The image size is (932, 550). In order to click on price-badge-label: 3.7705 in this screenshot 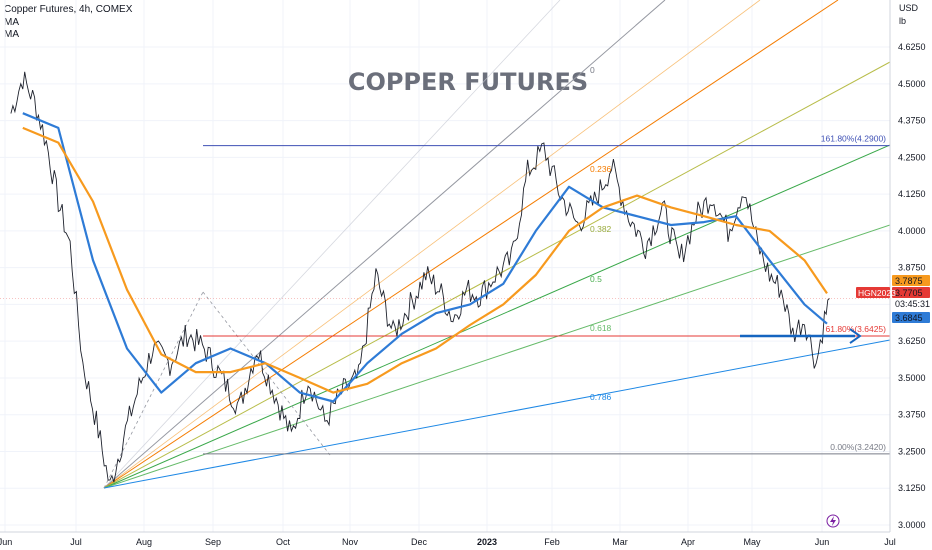, I will do `click(909, 293)`.